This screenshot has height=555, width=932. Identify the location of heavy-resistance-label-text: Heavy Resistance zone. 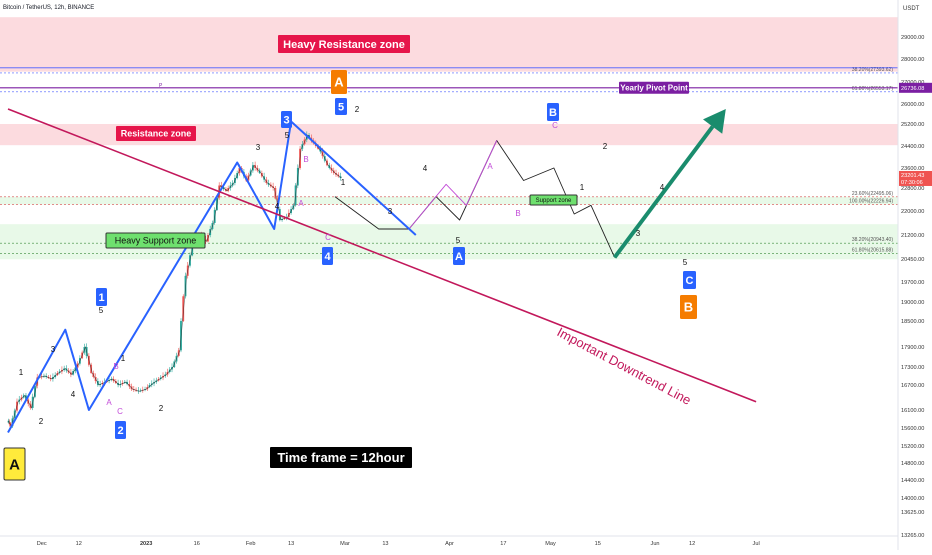
(344, 45).